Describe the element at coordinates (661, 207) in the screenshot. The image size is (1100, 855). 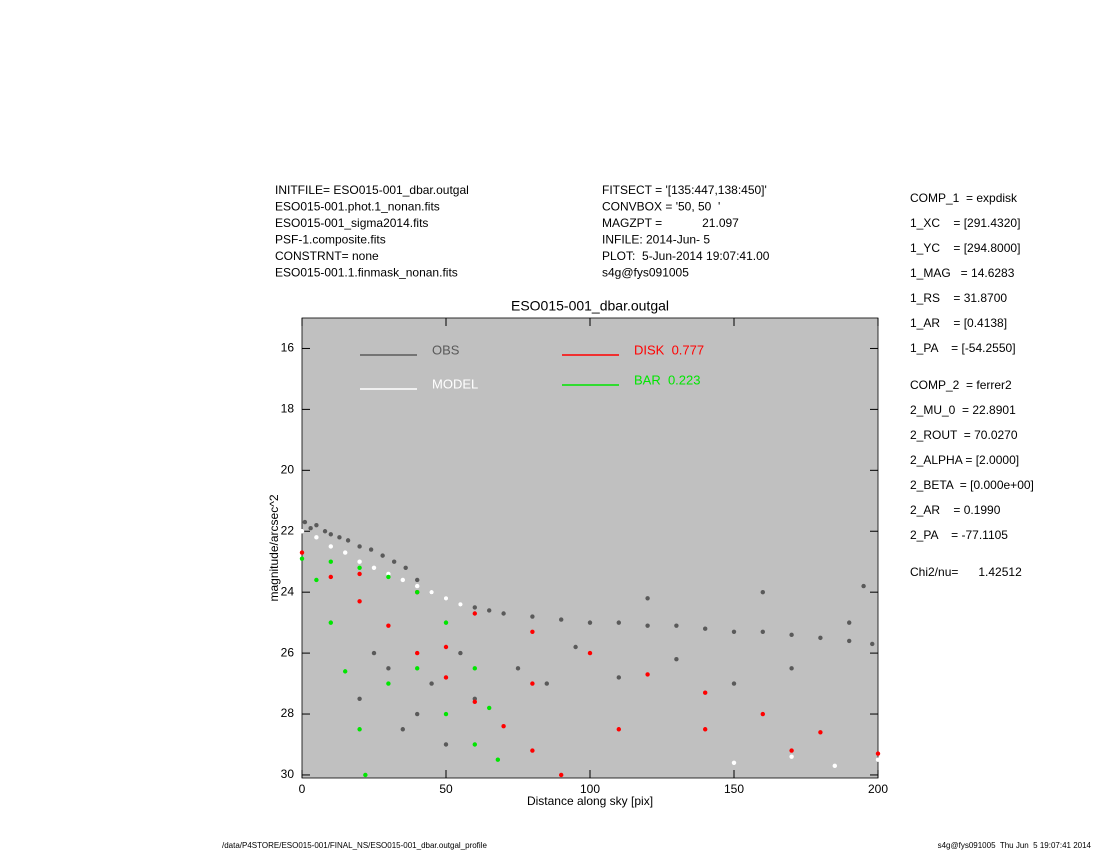
I see `header-middle-line: CONVBOX = '50, 50 '` at that location.